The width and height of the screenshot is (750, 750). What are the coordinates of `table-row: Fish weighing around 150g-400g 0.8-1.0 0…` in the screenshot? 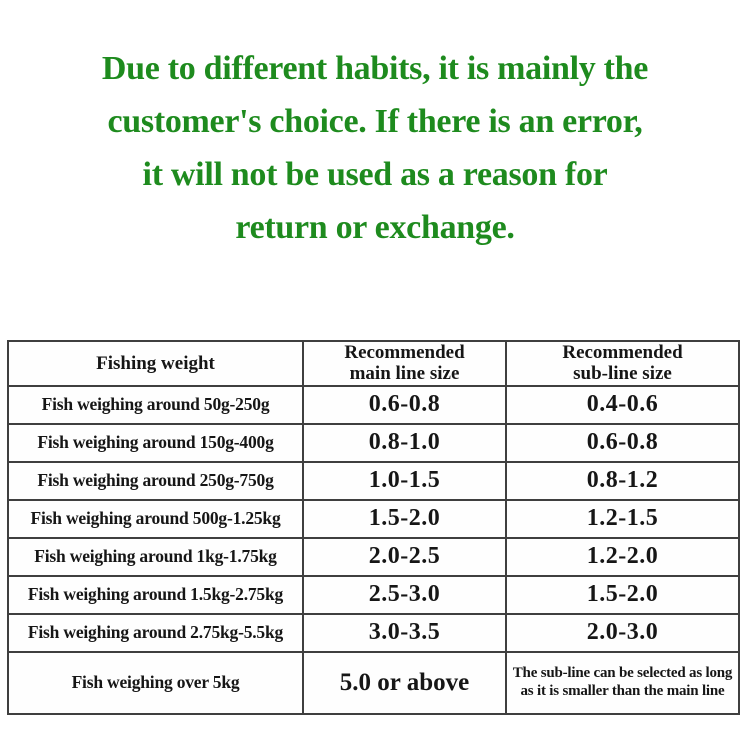 It's located at (373, 442).